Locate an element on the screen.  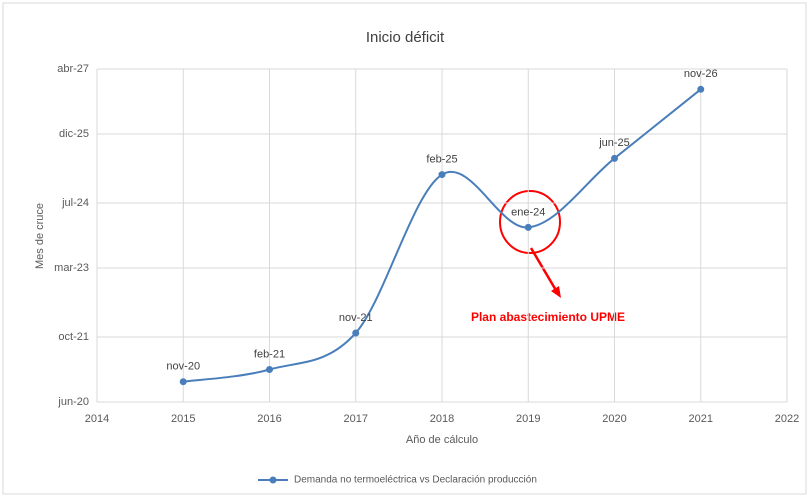
x-tick-label: 2019 is located at coordinates (528, 419).